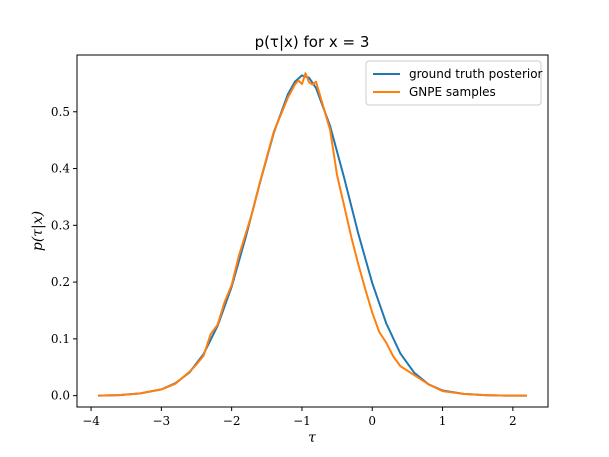 This screenshot has width=609, height=457. I want to click on y-tick-label: 0.4, so click(60, 169).